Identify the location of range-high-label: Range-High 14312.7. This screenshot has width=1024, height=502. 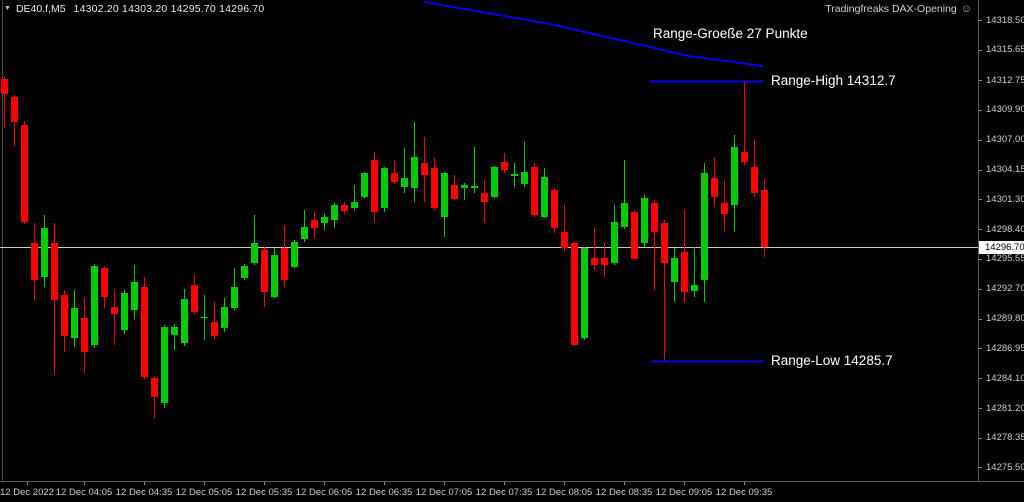
(833, 80).